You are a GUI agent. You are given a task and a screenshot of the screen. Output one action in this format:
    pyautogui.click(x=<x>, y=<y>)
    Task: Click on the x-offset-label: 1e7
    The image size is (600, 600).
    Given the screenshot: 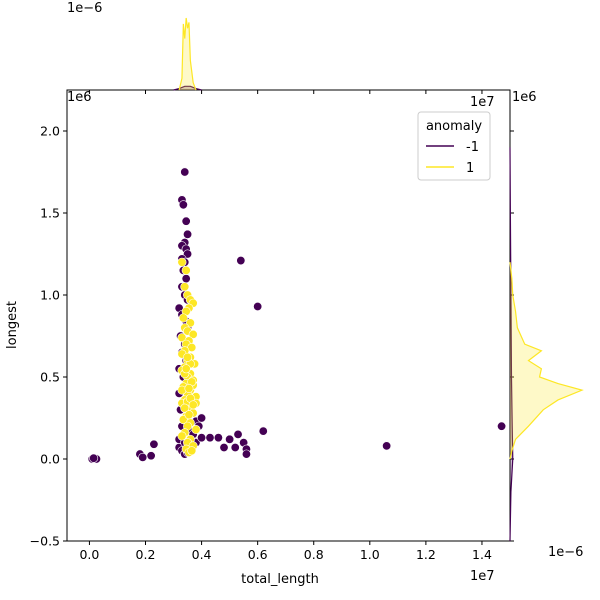 What is the action you would take?
    pyautogui.click(x=482, y=576)
    